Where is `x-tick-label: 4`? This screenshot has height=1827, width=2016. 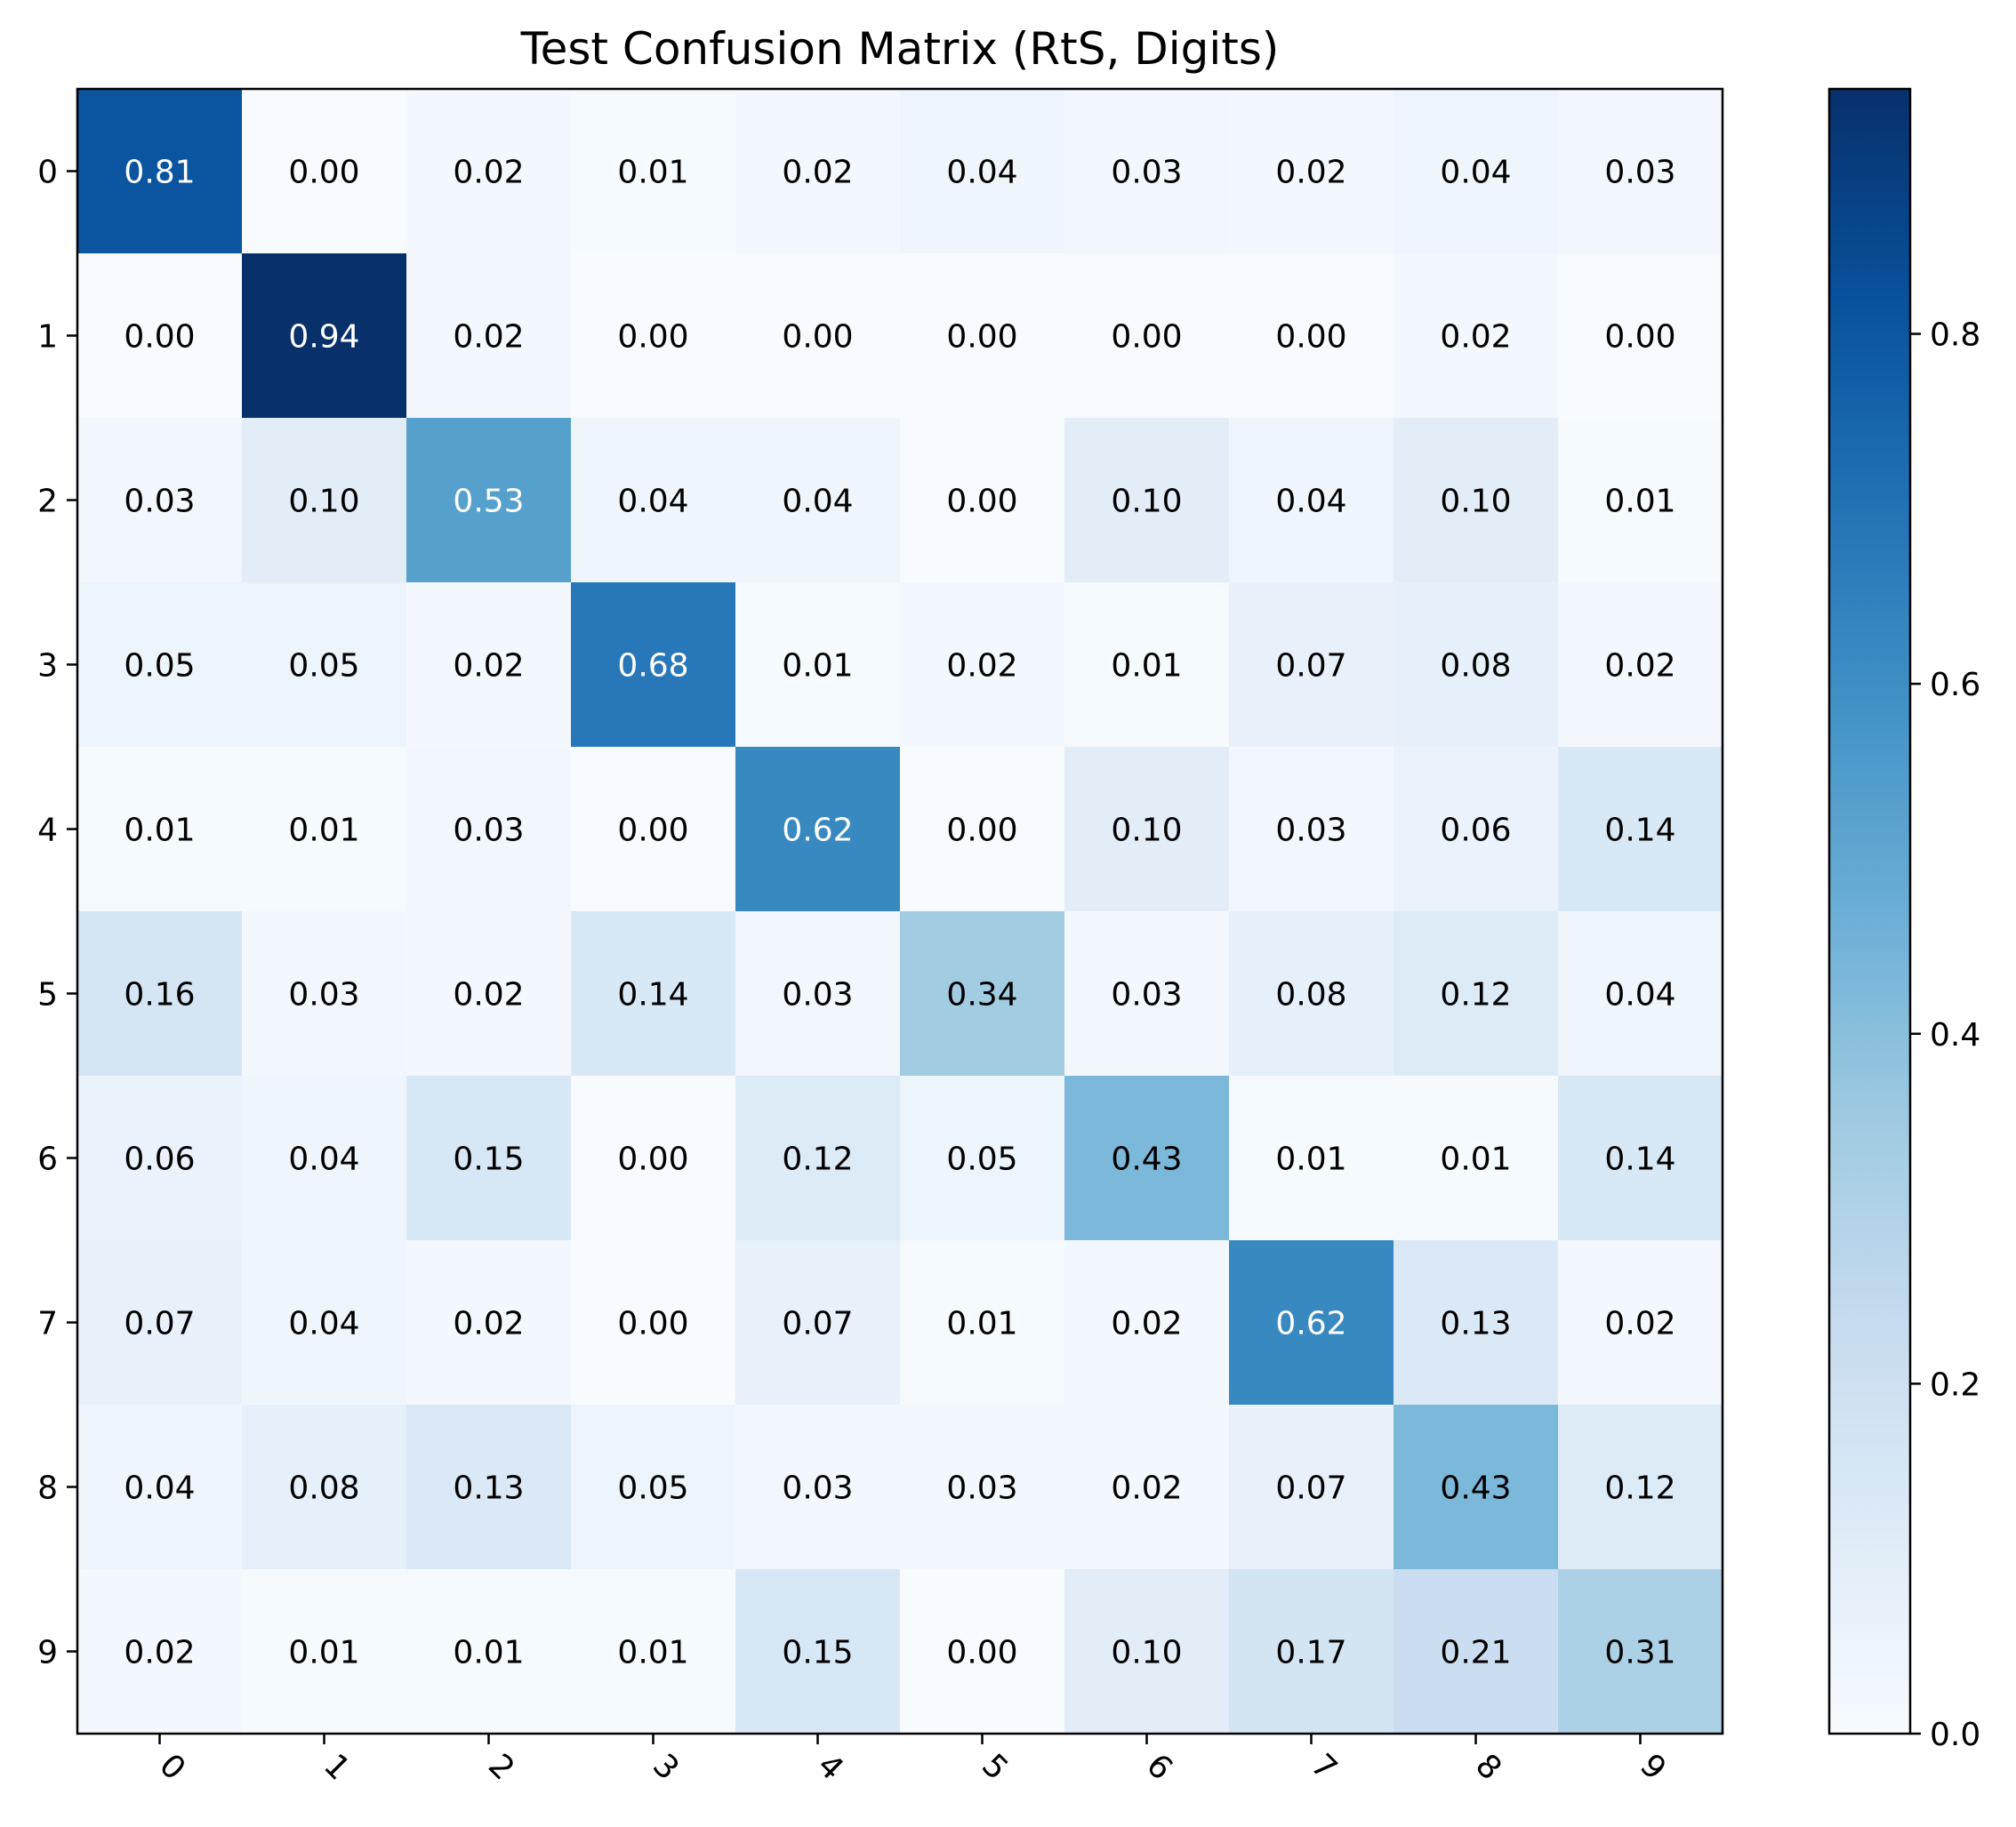
x-tick-label: 4 is located at coordinates (830, 1767).